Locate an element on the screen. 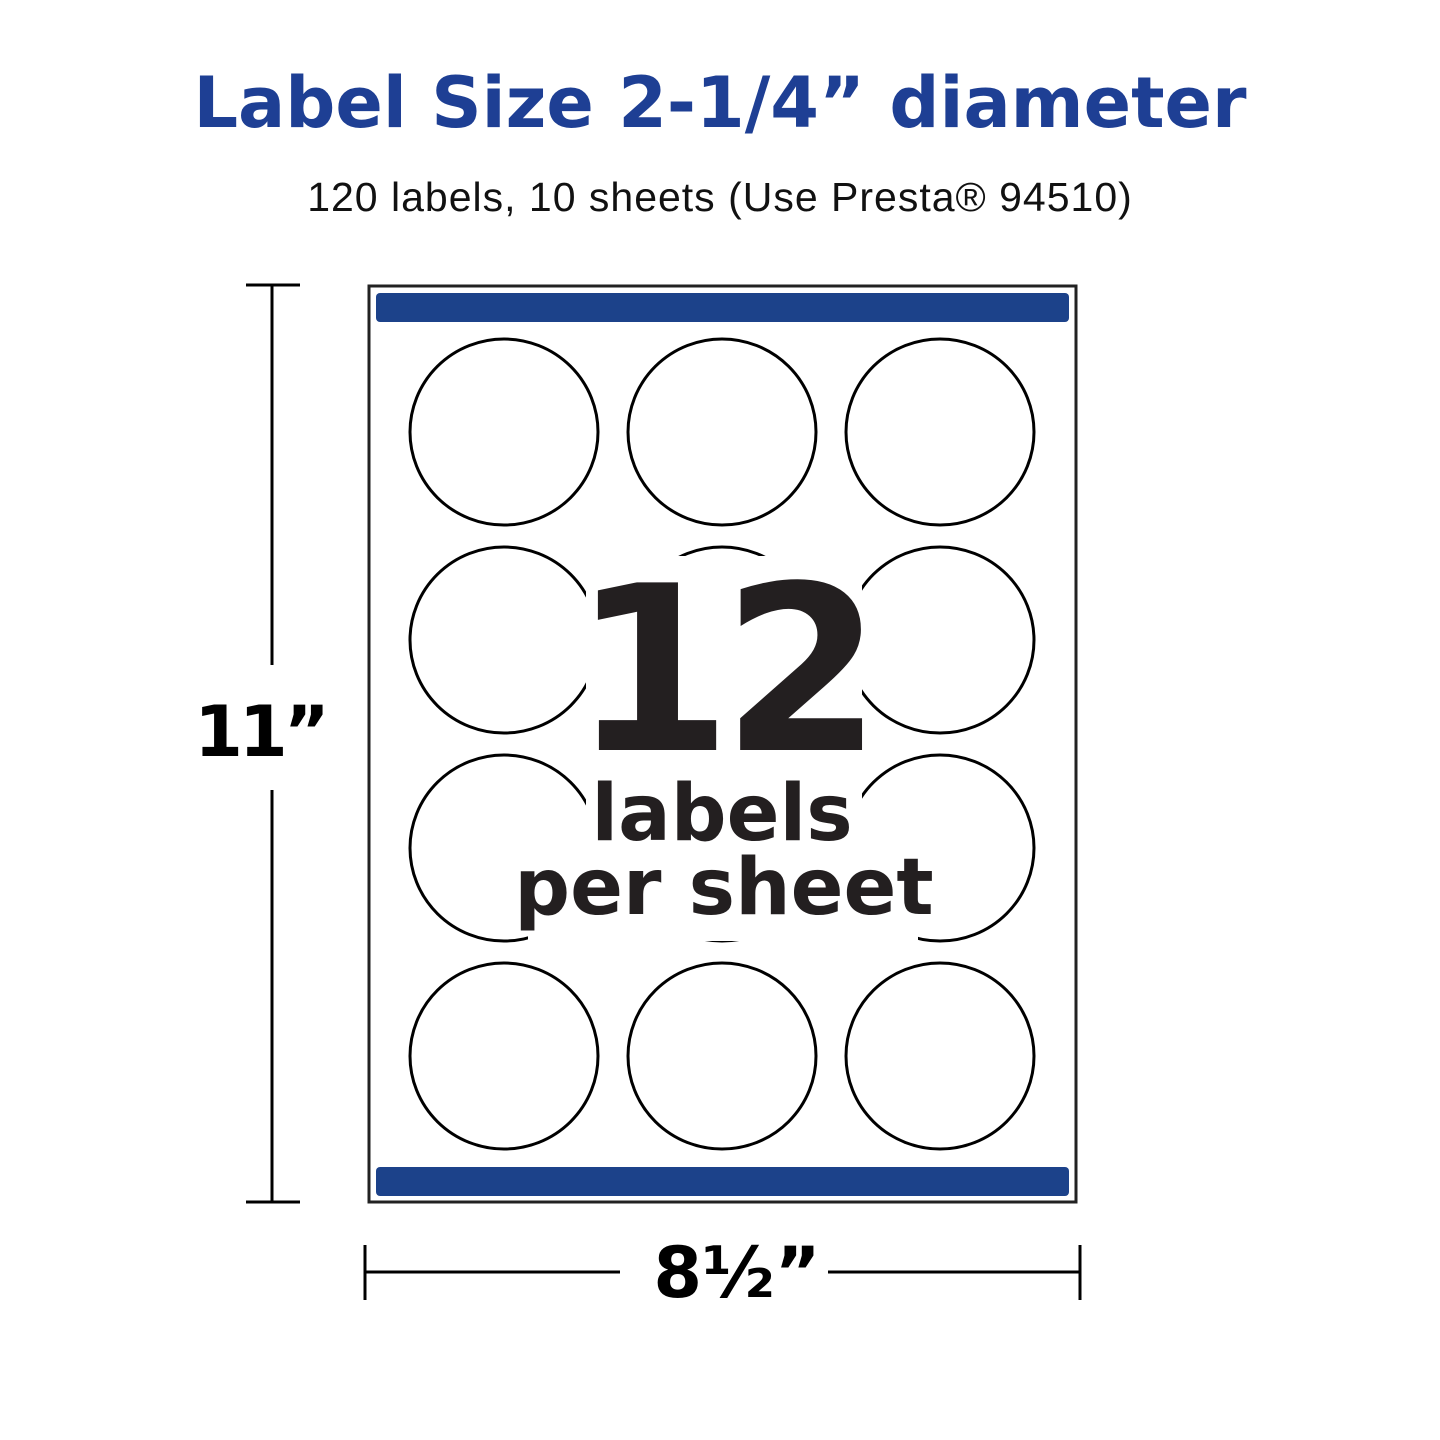 The height and width of the screenshot is (1440, 1440). labels-caption-line2: per sheet is located at coordinates (723, 888).